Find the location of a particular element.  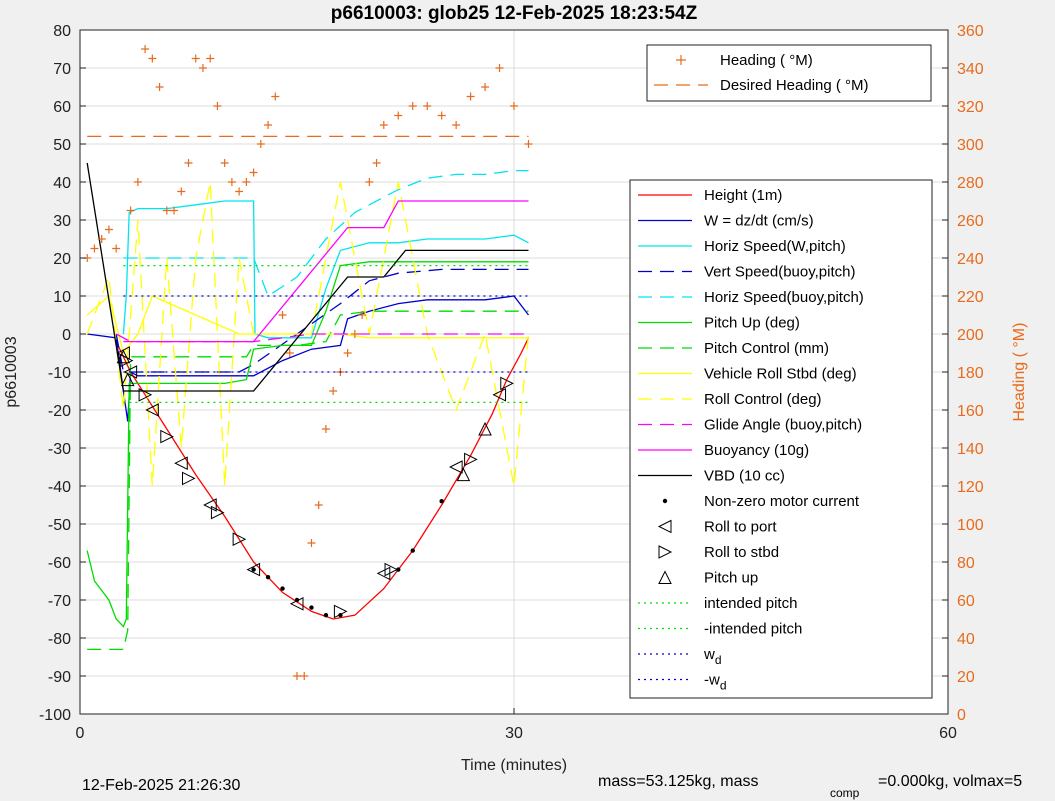

y-axis-right-label: Heading ( °M) is located at coordinates (1019, 372).